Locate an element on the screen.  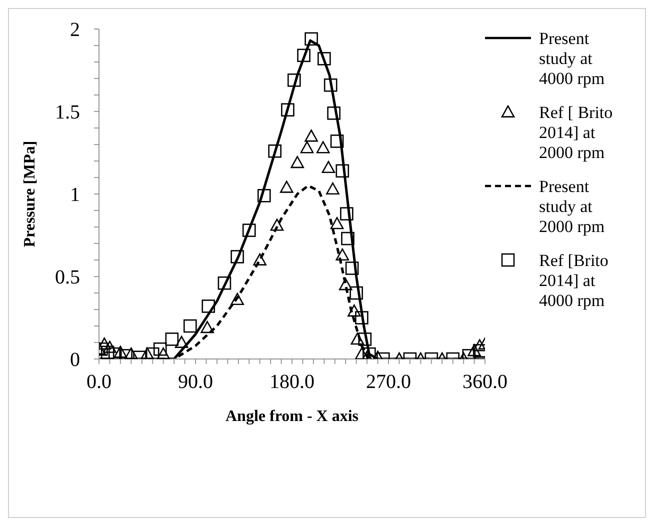
y-tick-label: 1.5 is located at coordinates (67, 113).